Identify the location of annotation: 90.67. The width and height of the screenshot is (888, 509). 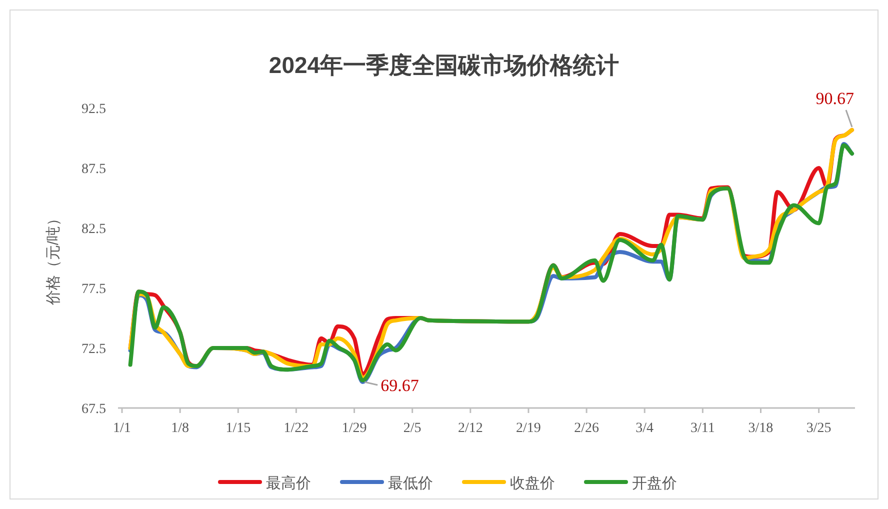
(835, 98).